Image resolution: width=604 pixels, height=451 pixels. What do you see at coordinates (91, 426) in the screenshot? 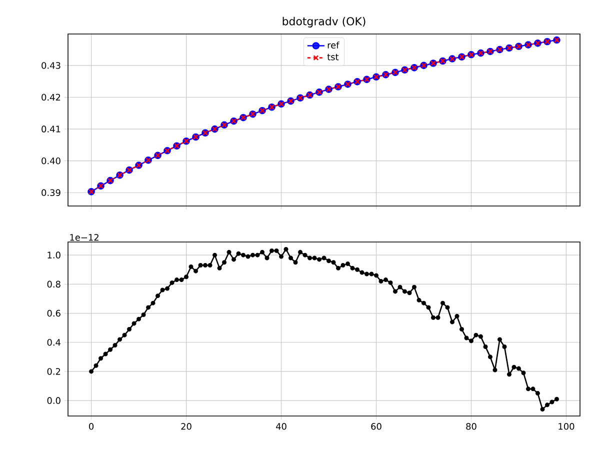
I see `x-tick-label: 0` at bounding box center [91, 426].